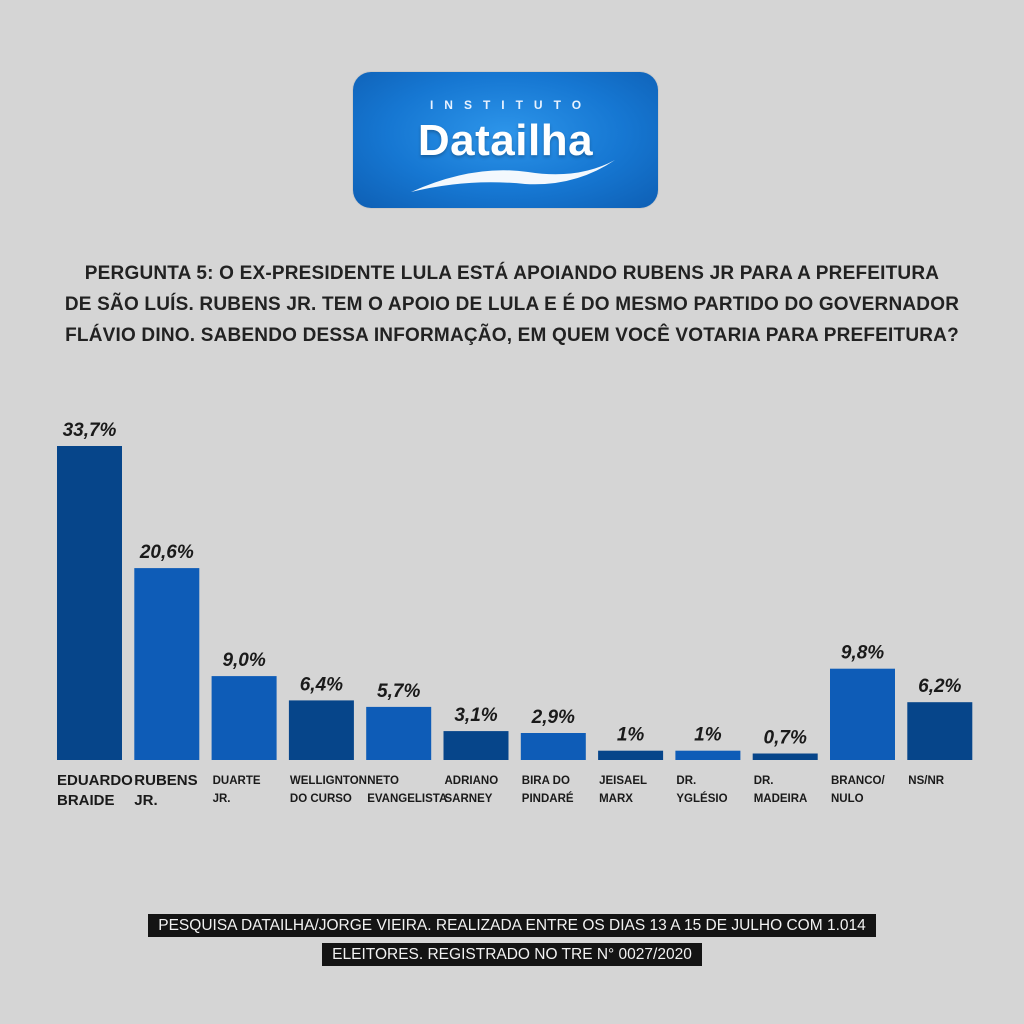 This screenshot has height=1024, width=1024. Describe the element at coordinates (321, 799) in the screenshot. I see `category-label: DO CURSO` at that location.